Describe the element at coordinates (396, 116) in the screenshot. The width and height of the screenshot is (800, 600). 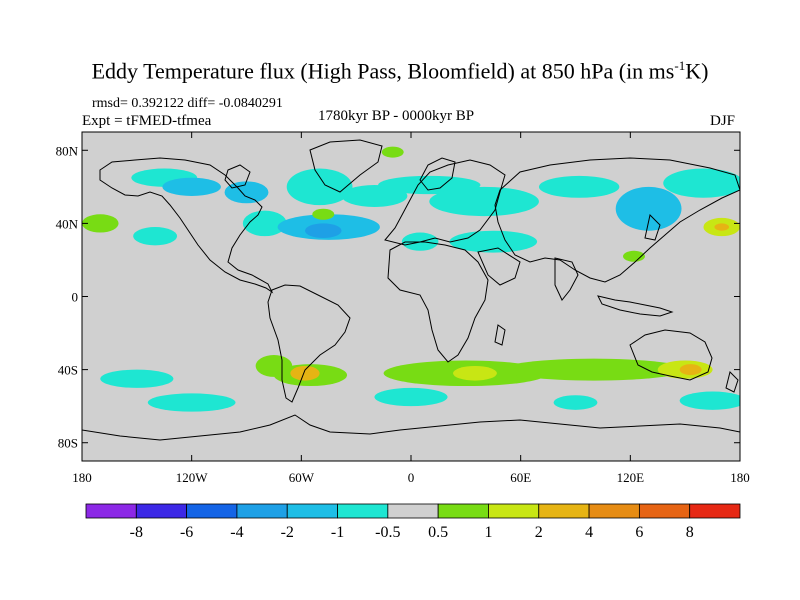
I see `period-label: 1780kyr BP - 0000kyr BP` at that location.